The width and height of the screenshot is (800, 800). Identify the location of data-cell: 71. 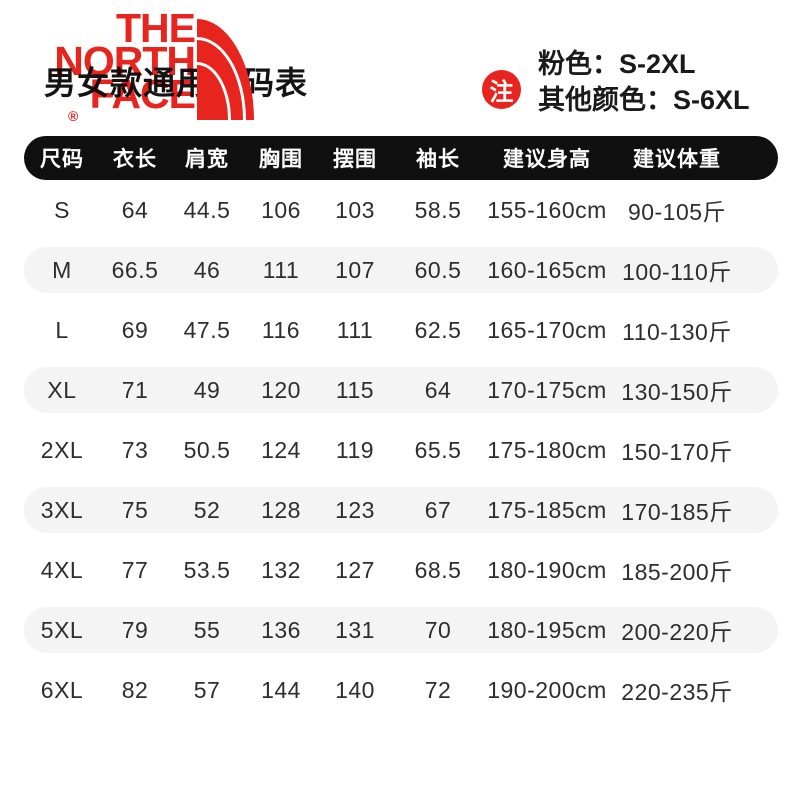
(135, 389).